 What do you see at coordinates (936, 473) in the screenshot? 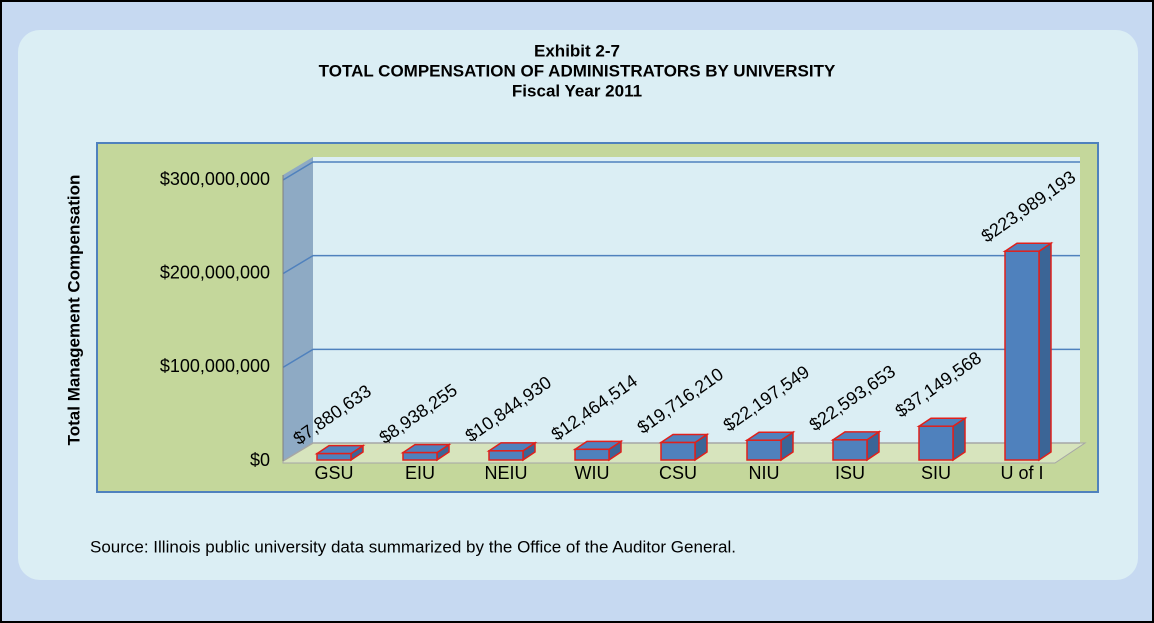
I see `x-tick-label: SIU` at bounding box center [936, 473].